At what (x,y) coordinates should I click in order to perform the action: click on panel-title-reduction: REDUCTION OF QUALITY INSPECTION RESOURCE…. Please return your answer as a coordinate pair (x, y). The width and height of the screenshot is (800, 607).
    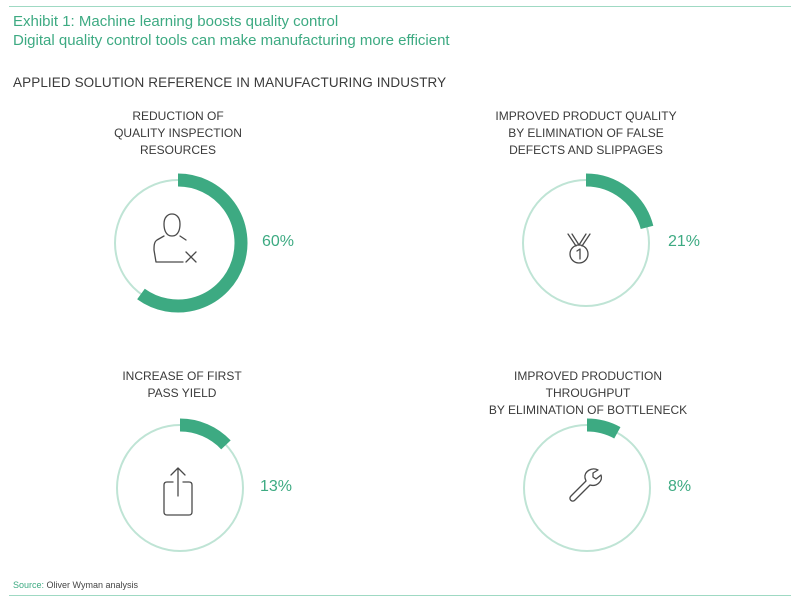
    Looking at the image, I should click on (178, 133).